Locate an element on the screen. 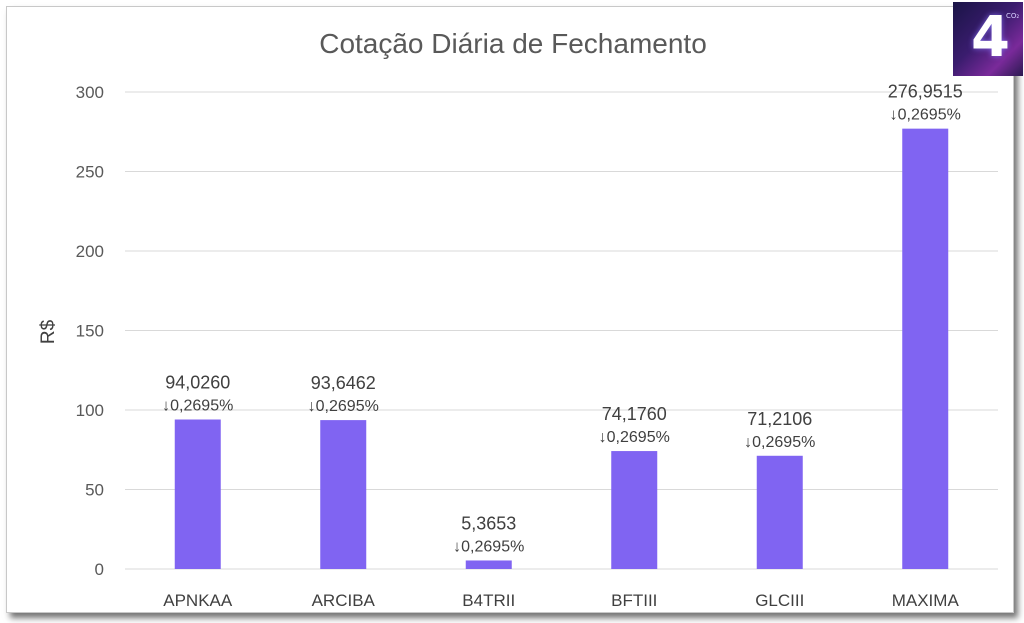  y-axis-ticks: 0 50 100 150 200 250 300 is located at coordinates (90, 331).